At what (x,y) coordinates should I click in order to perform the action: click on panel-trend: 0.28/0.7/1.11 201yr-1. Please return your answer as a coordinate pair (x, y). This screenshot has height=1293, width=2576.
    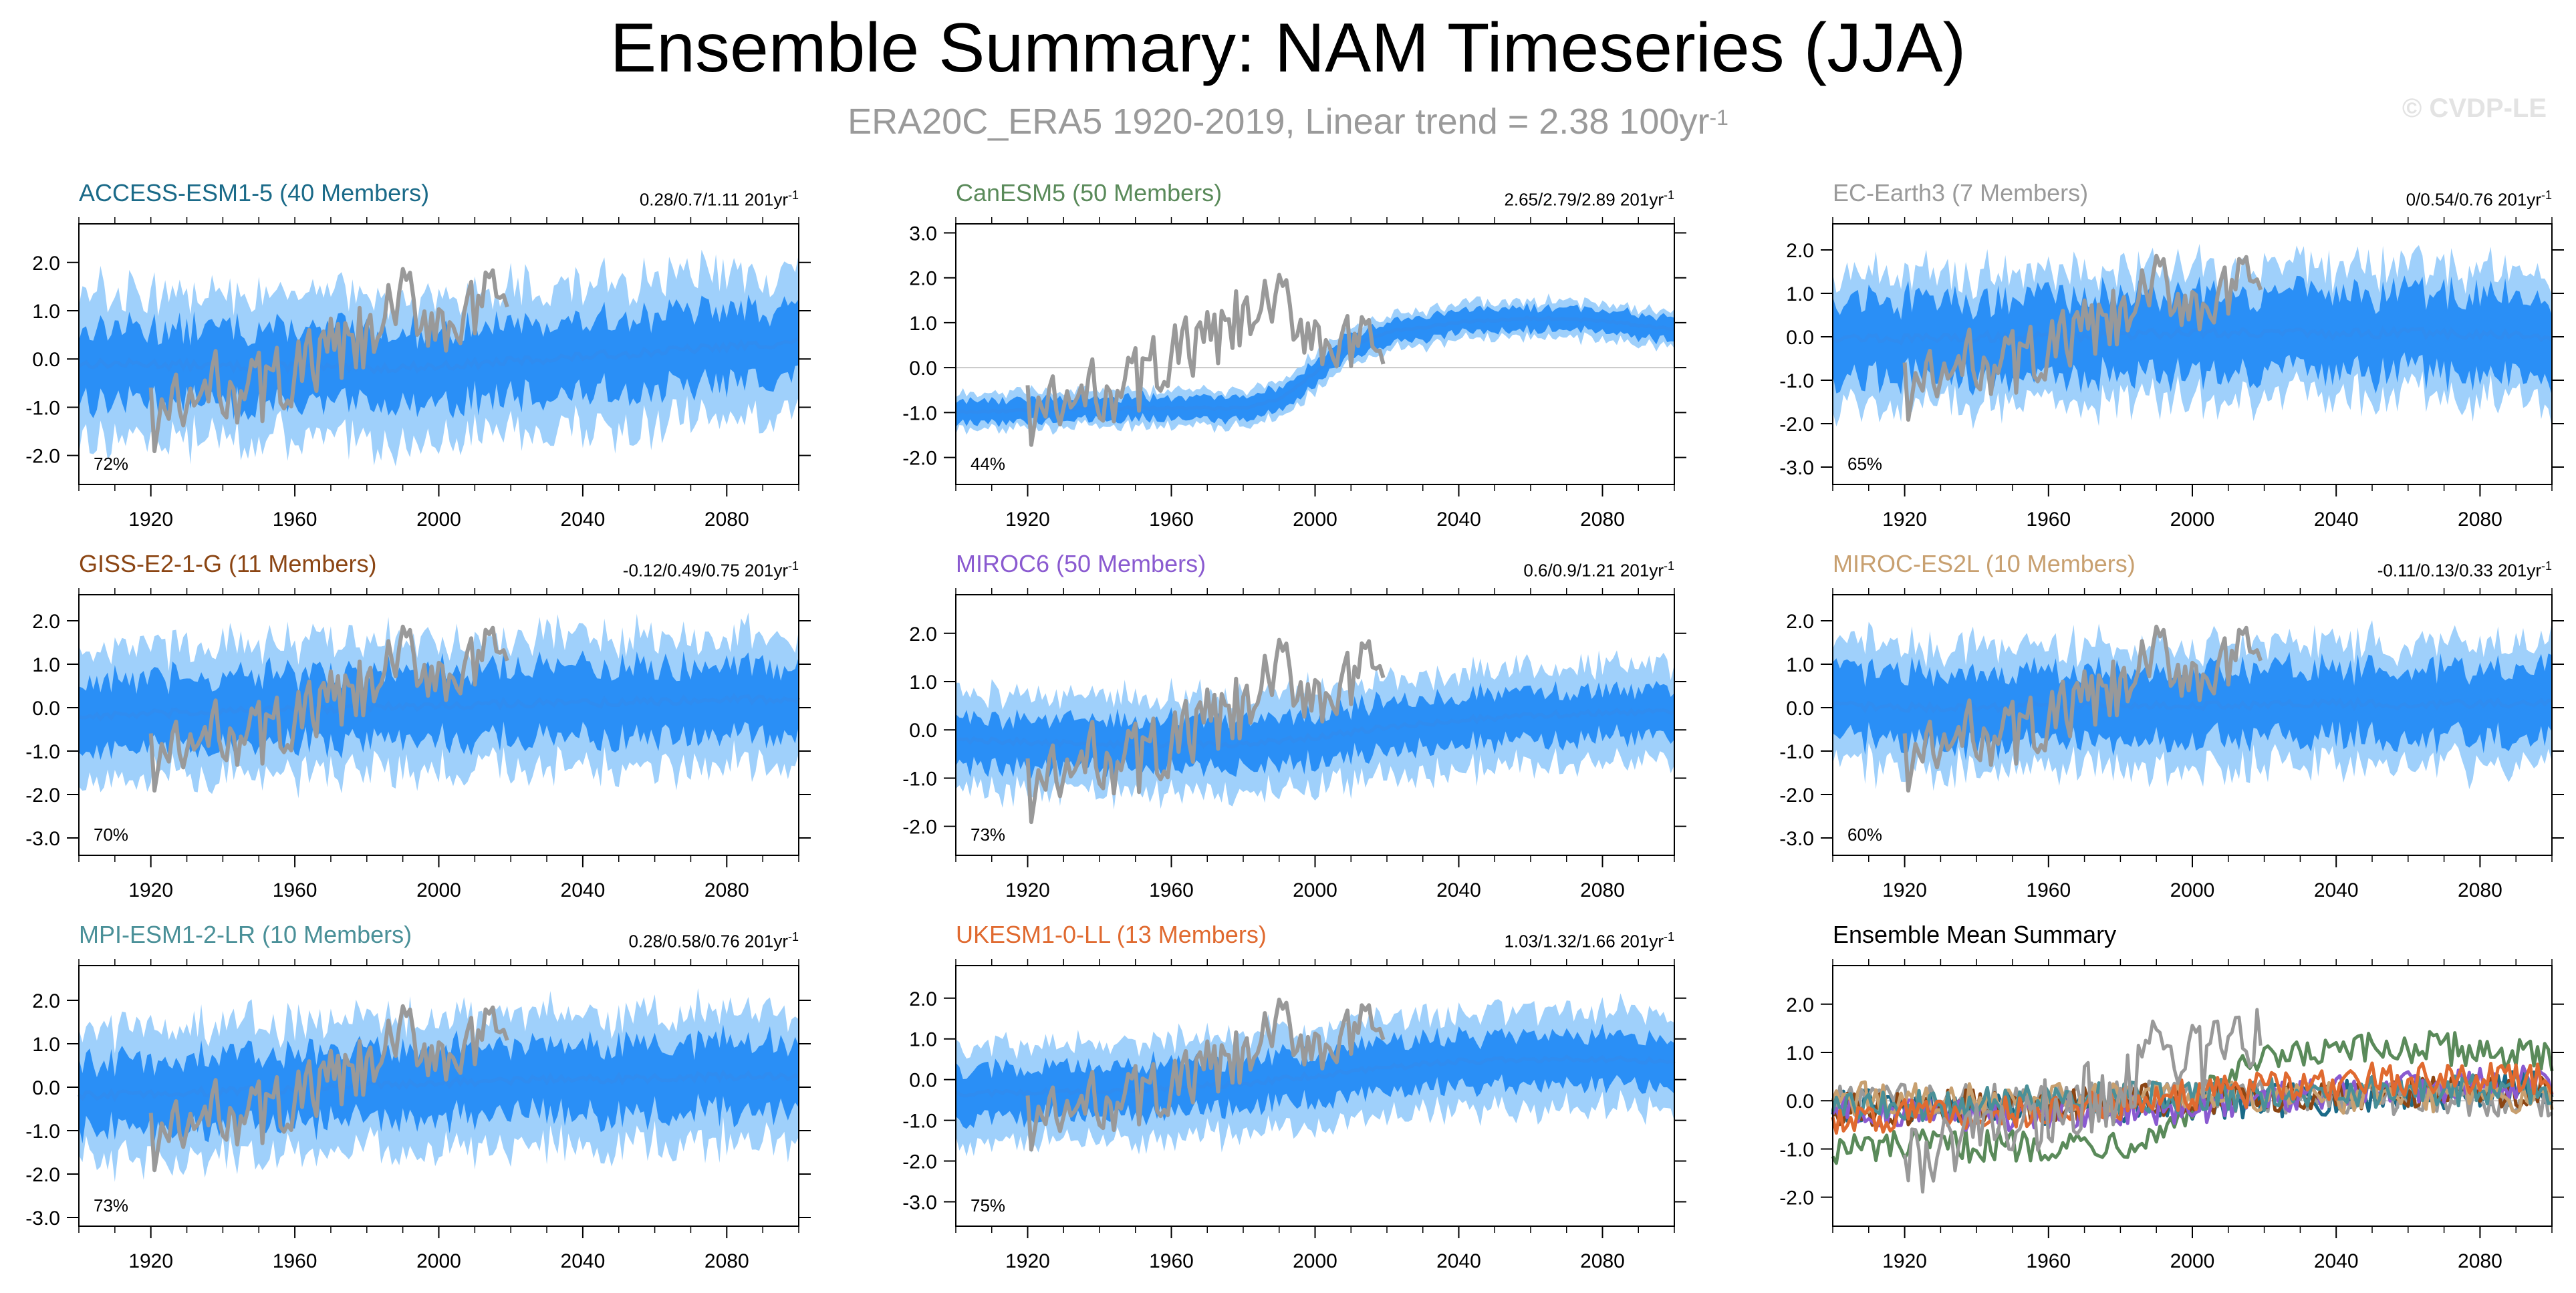
    Looking at the image, I should click on (719, 197).